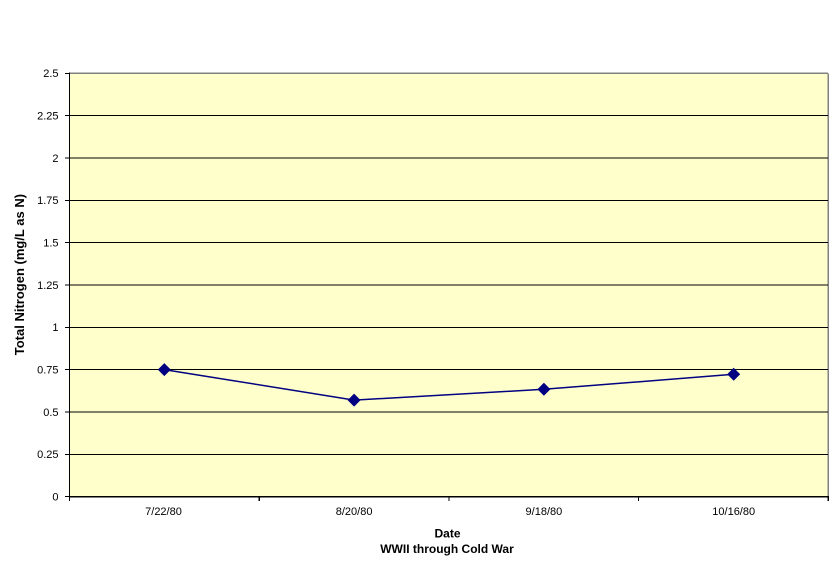 The image size is (838, 571). Describe the element at coordinates (50, 74) in the screenshot. I see `svg-text: 2.5` at that location.